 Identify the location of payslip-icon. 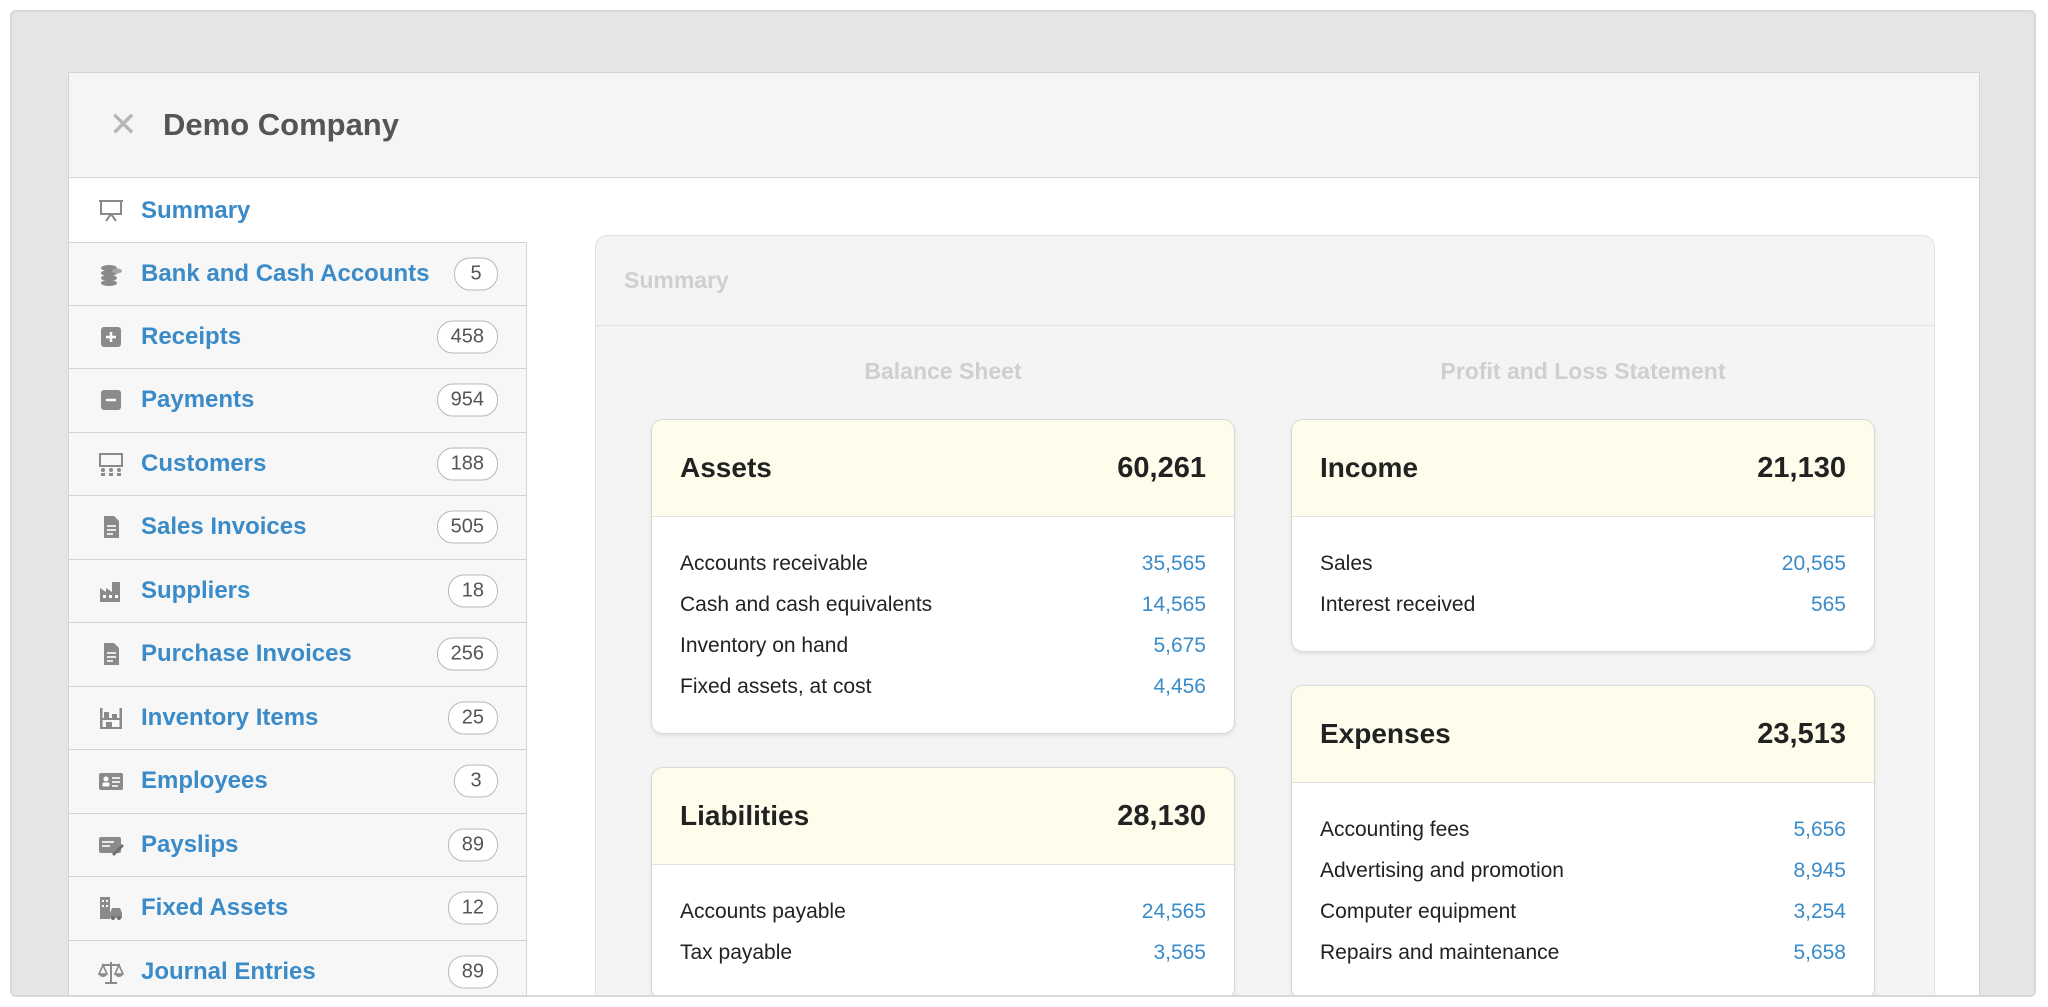
(111, 845).